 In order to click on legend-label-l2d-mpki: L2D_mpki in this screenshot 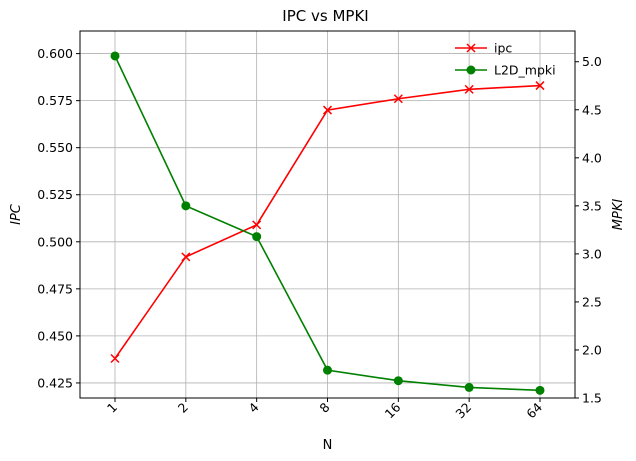, I will do `click(525, 70)`.